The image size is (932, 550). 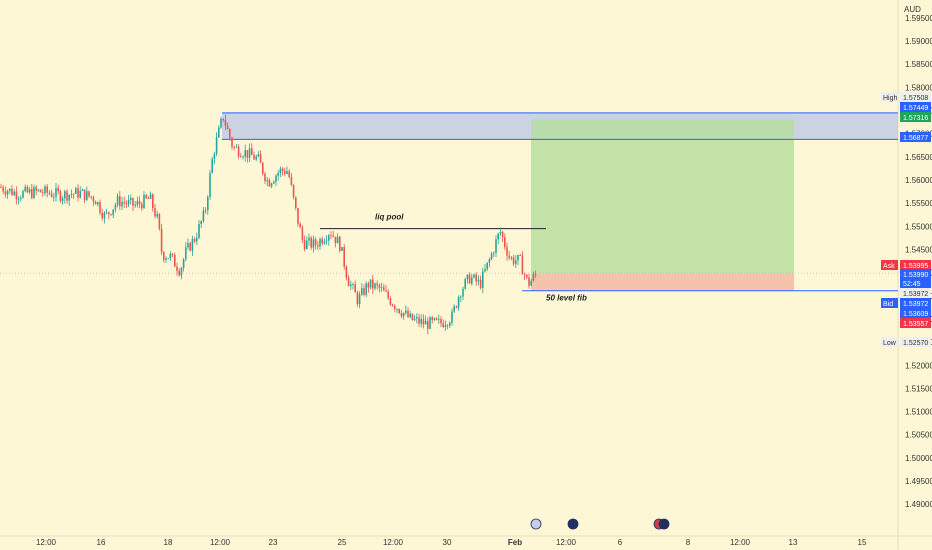 I want to click on price-tag-value: 1.56877, so click(x=915, y=138).